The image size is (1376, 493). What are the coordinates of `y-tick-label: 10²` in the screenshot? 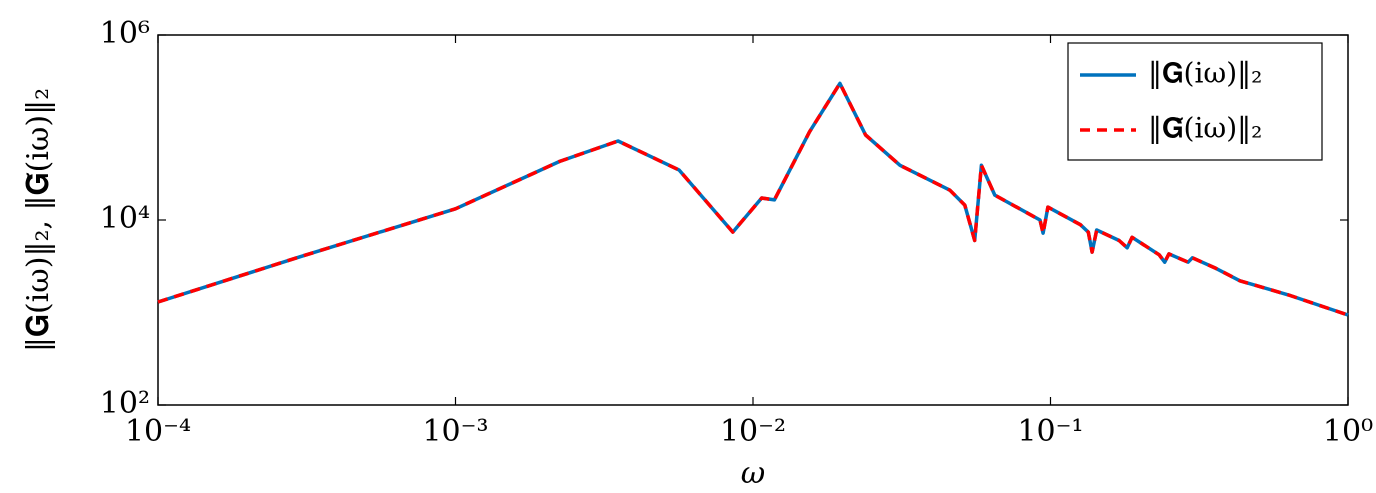 It's located at (125, 403).